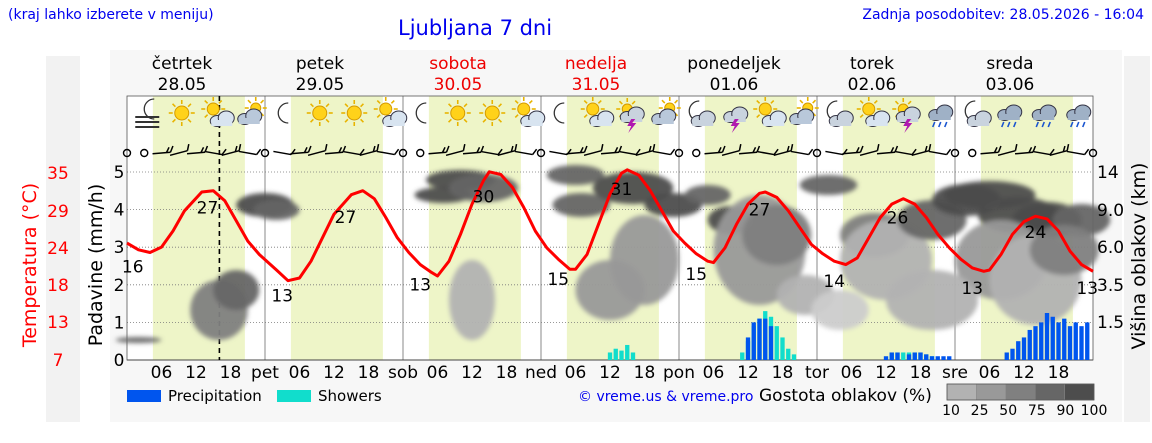 The image size is (1152, 443). What do you see at coordinates (665, 397) in the screenshot?
I see `copyright-link: © vreme.us & vreme.pro` at bounding box center [665, 397].